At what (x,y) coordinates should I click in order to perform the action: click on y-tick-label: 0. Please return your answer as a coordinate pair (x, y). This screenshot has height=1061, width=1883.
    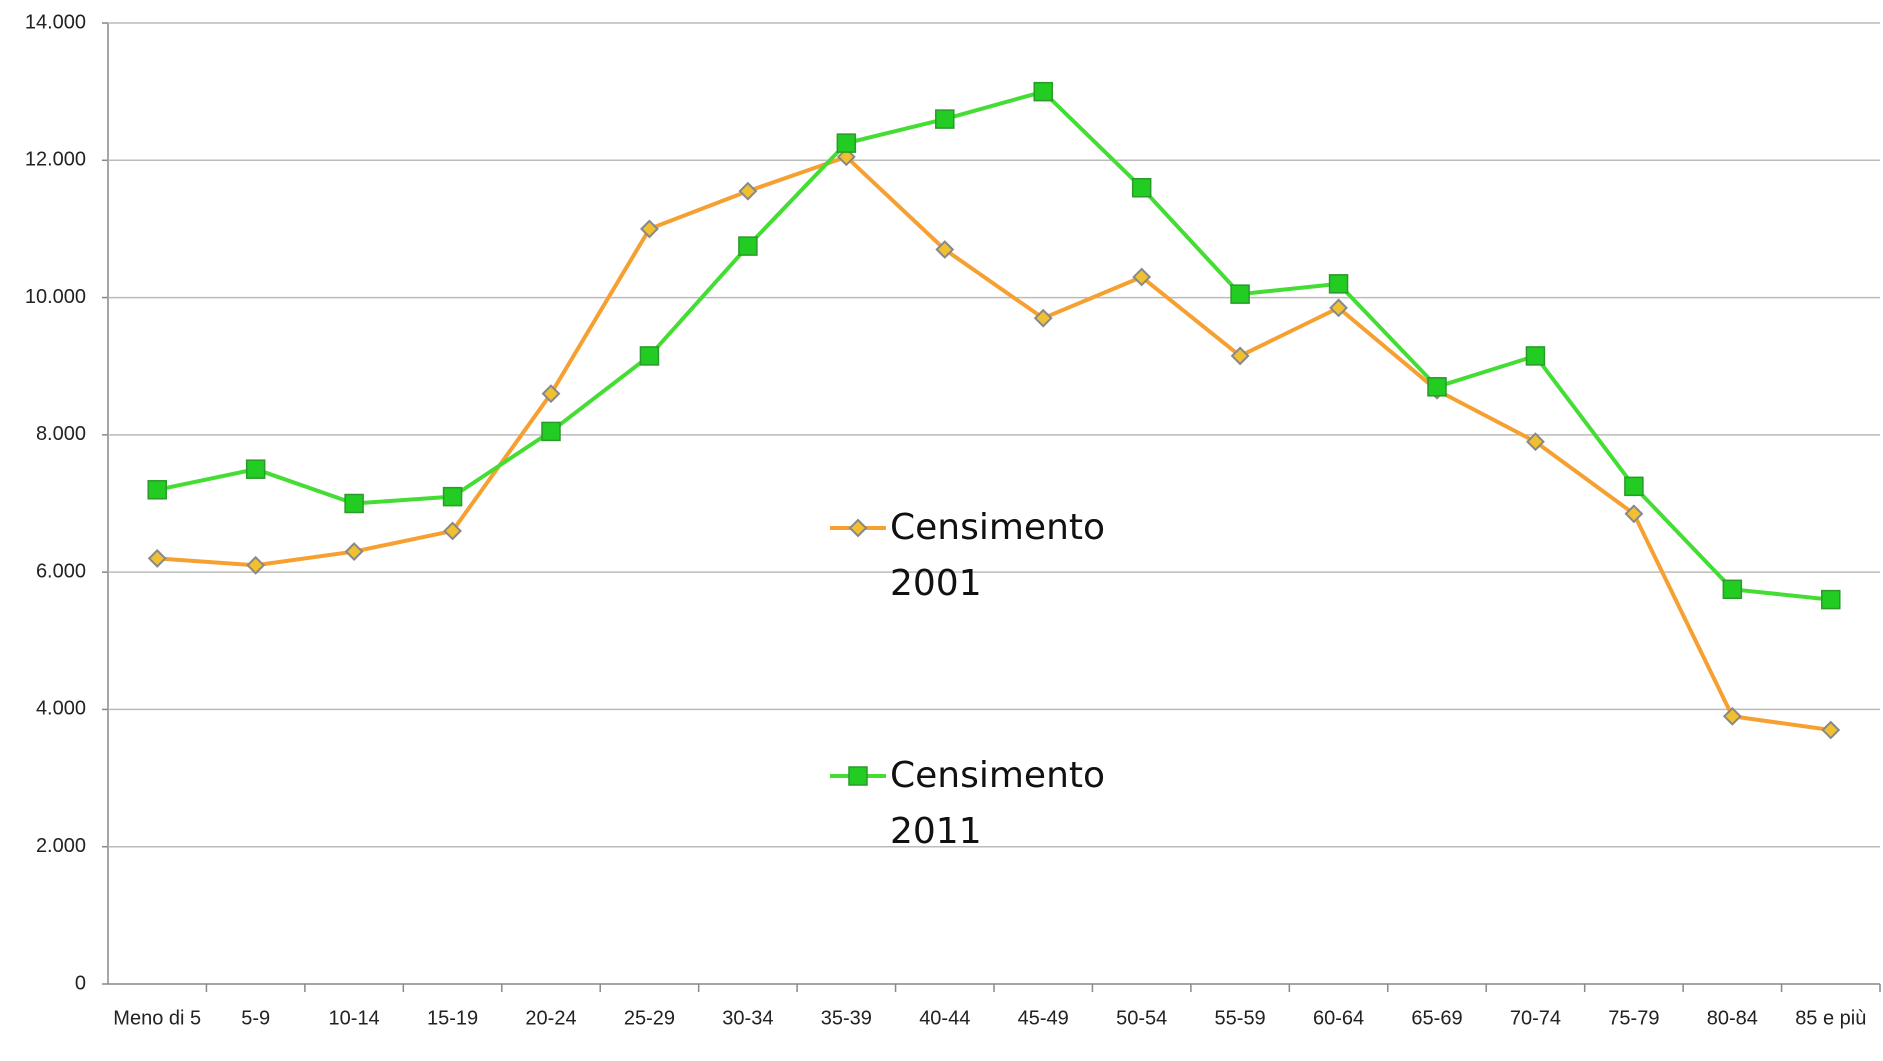
    Looking at the image, I should click on (80, 983).